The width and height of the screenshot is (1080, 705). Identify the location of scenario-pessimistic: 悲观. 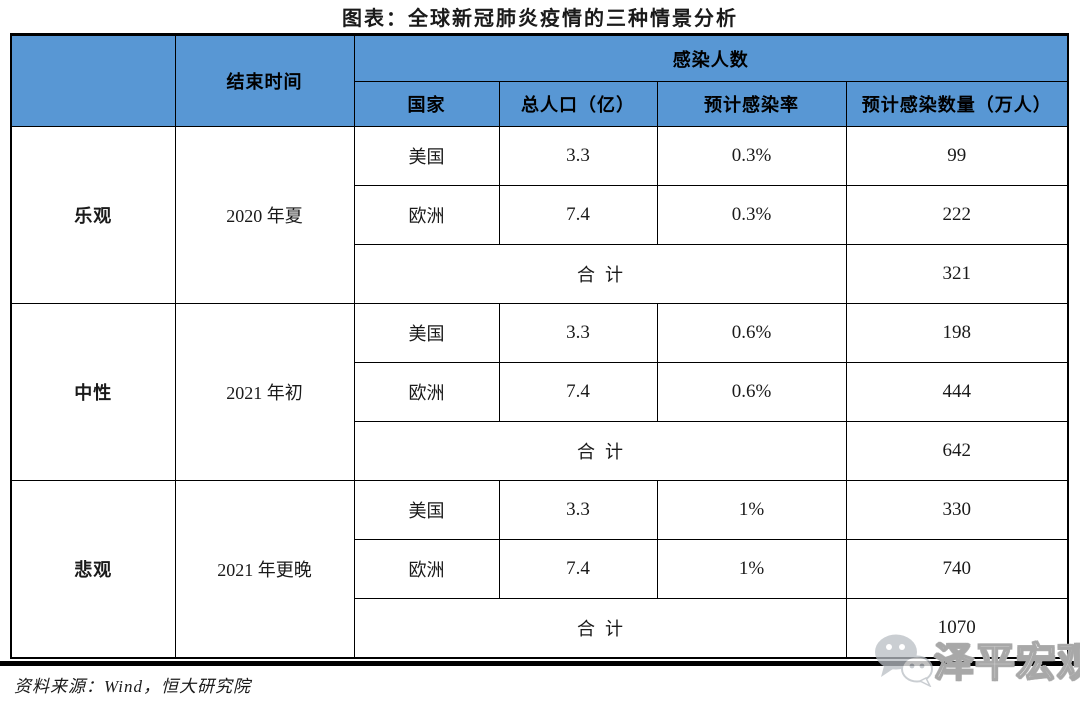
(93, 569).